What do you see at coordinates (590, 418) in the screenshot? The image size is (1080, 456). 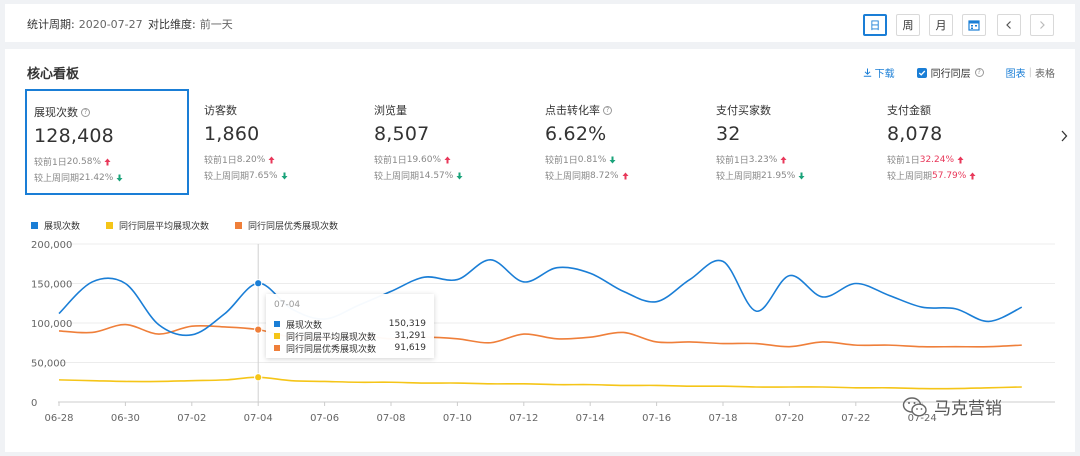 I see `x-tick-label: 07-14` at bounding box center [590, 418].